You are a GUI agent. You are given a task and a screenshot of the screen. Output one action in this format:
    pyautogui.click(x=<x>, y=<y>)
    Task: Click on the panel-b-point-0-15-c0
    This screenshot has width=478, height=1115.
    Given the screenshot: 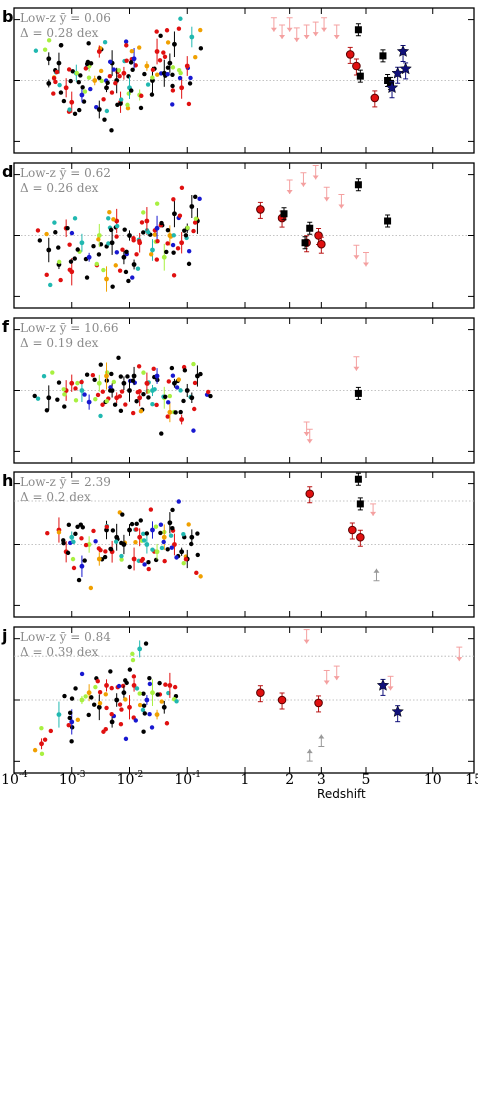 What is the action you would take?
    pyautogui.click(x=128, y=76)
    